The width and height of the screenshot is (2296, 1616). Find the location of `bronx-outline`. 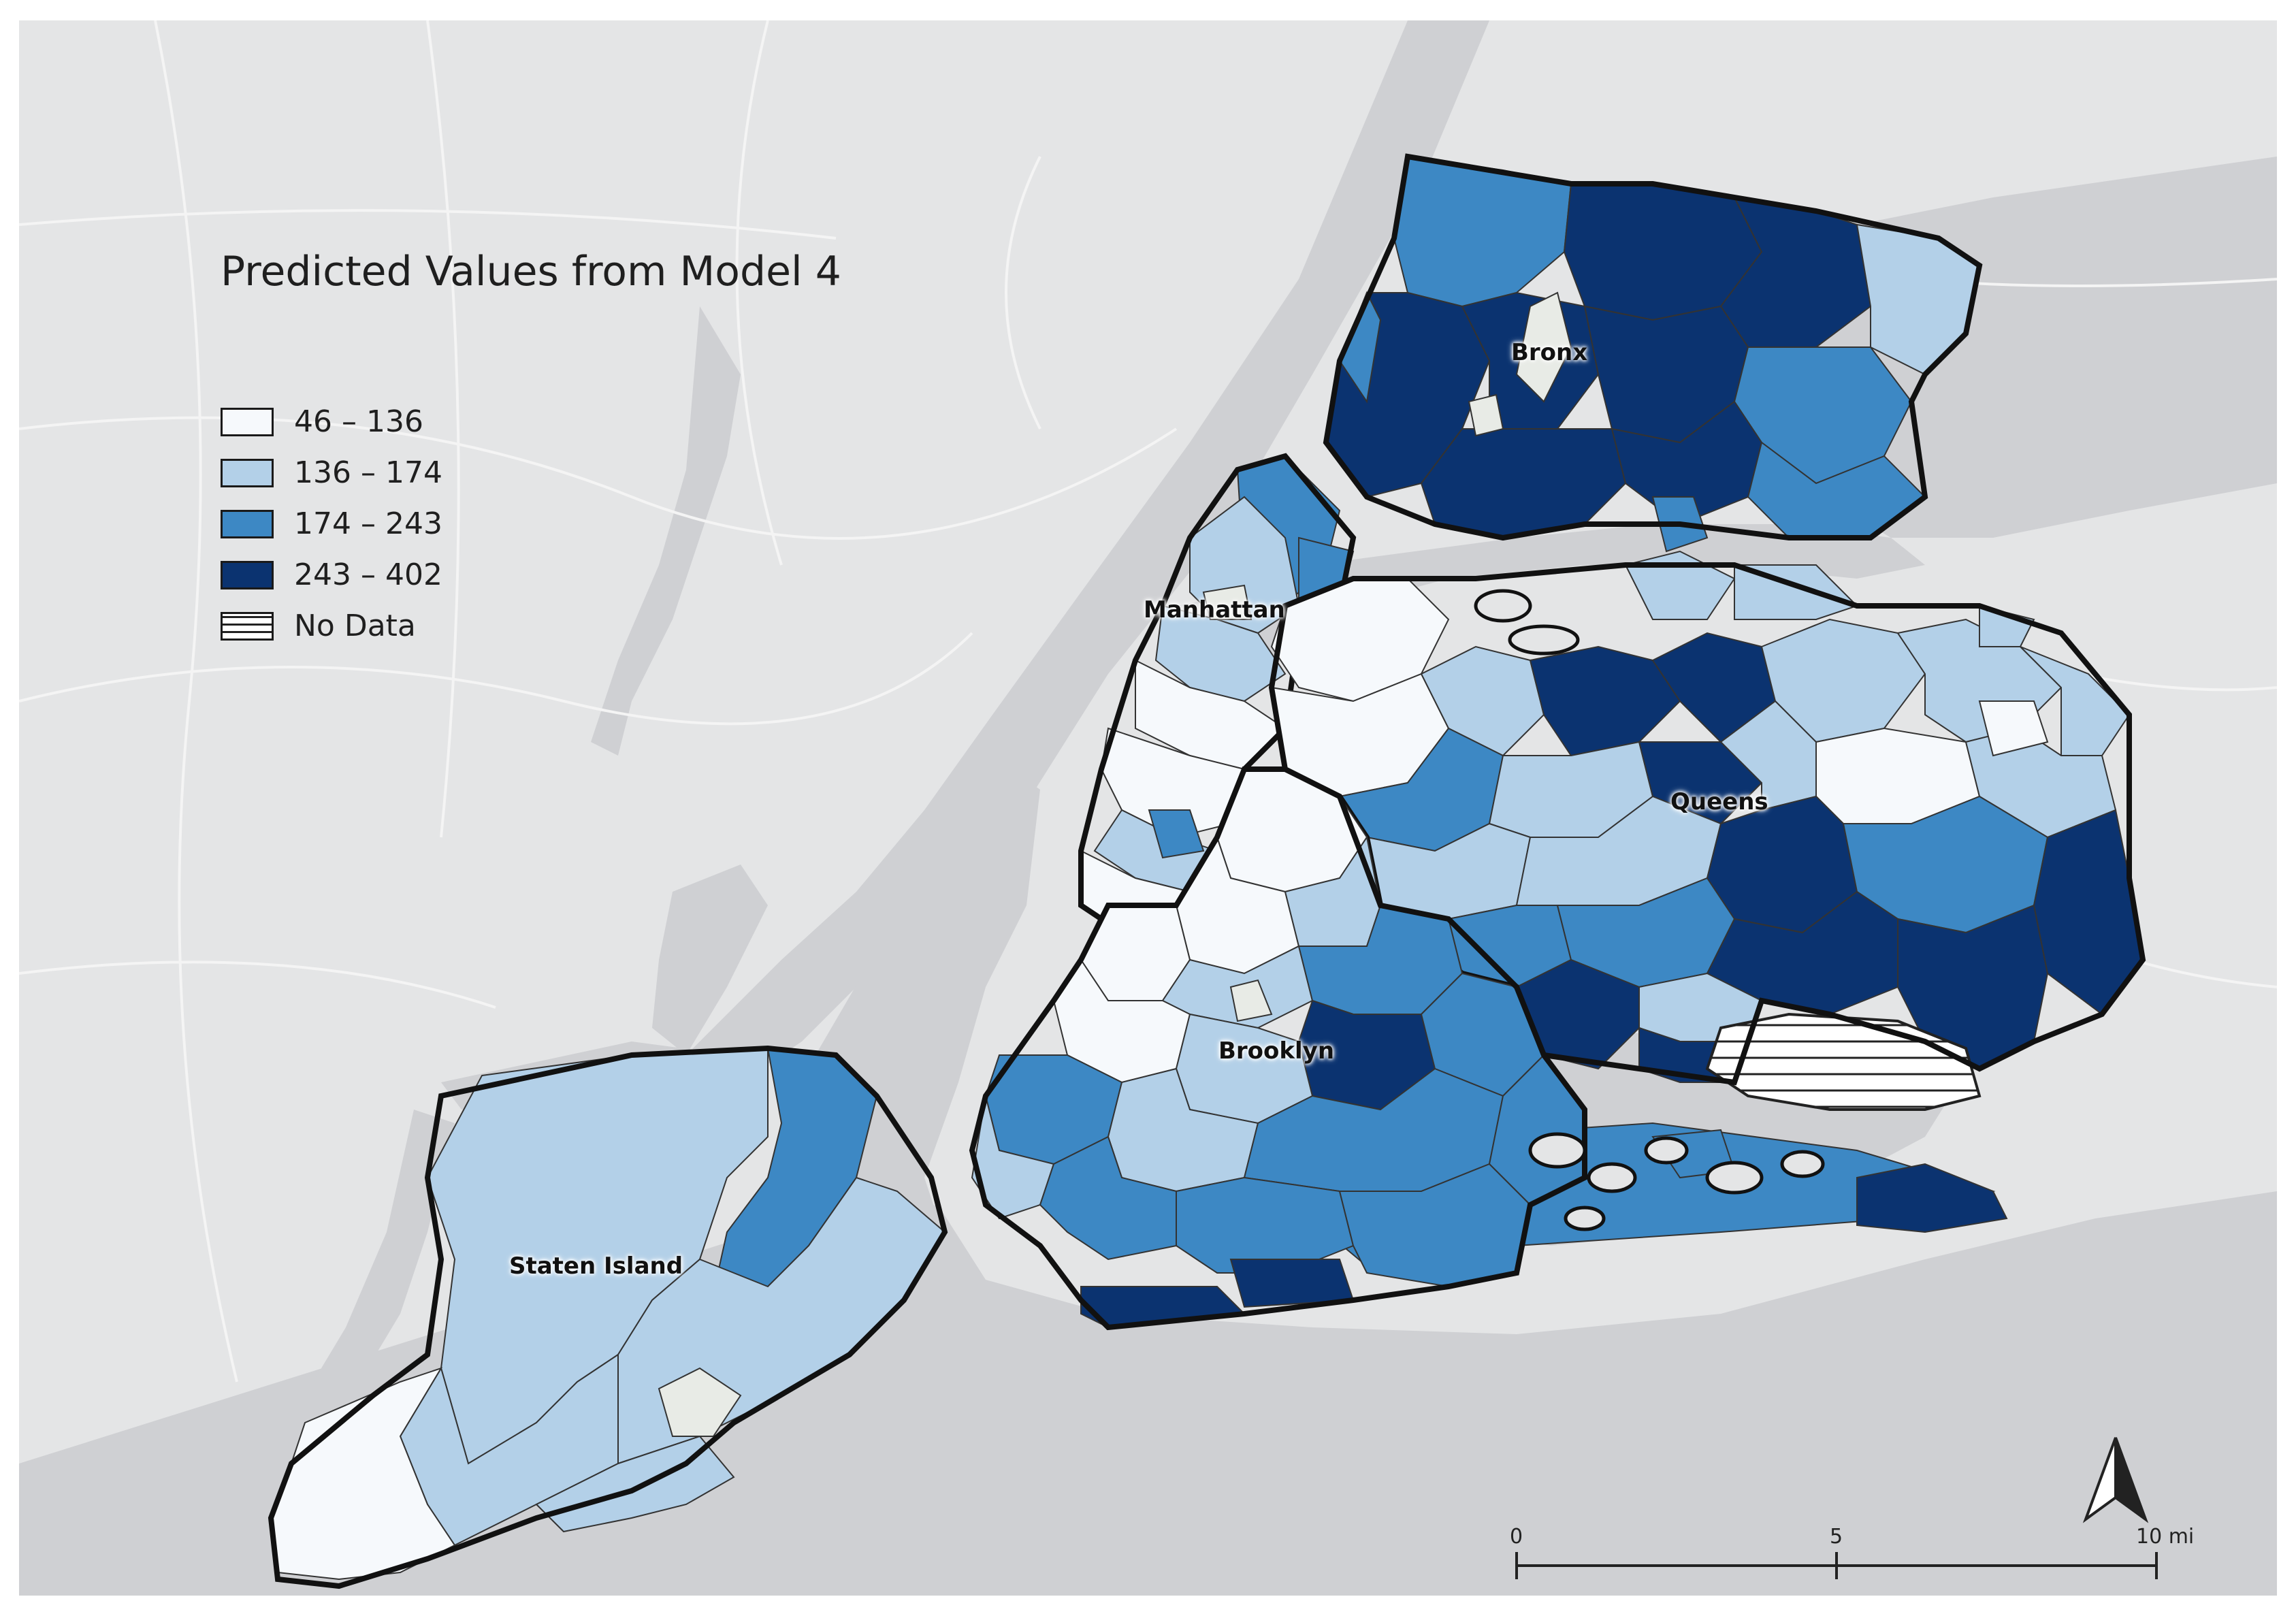

bronx-outline is located at coordinates (1653, 347).